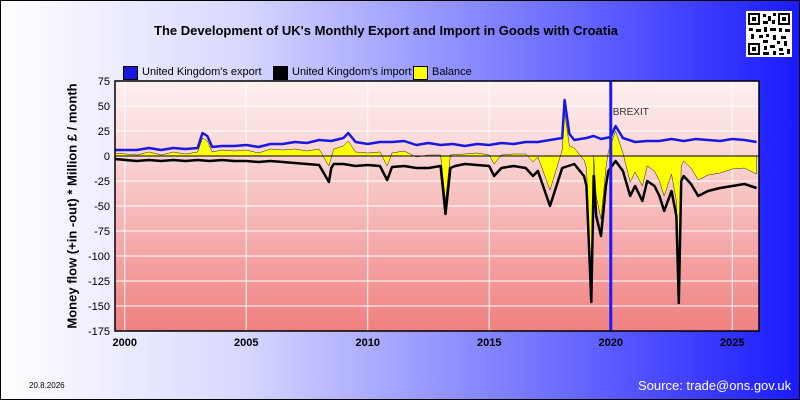 The image size is (800, 400). I want to click on y-tick-label: 75, so click(104, 82).